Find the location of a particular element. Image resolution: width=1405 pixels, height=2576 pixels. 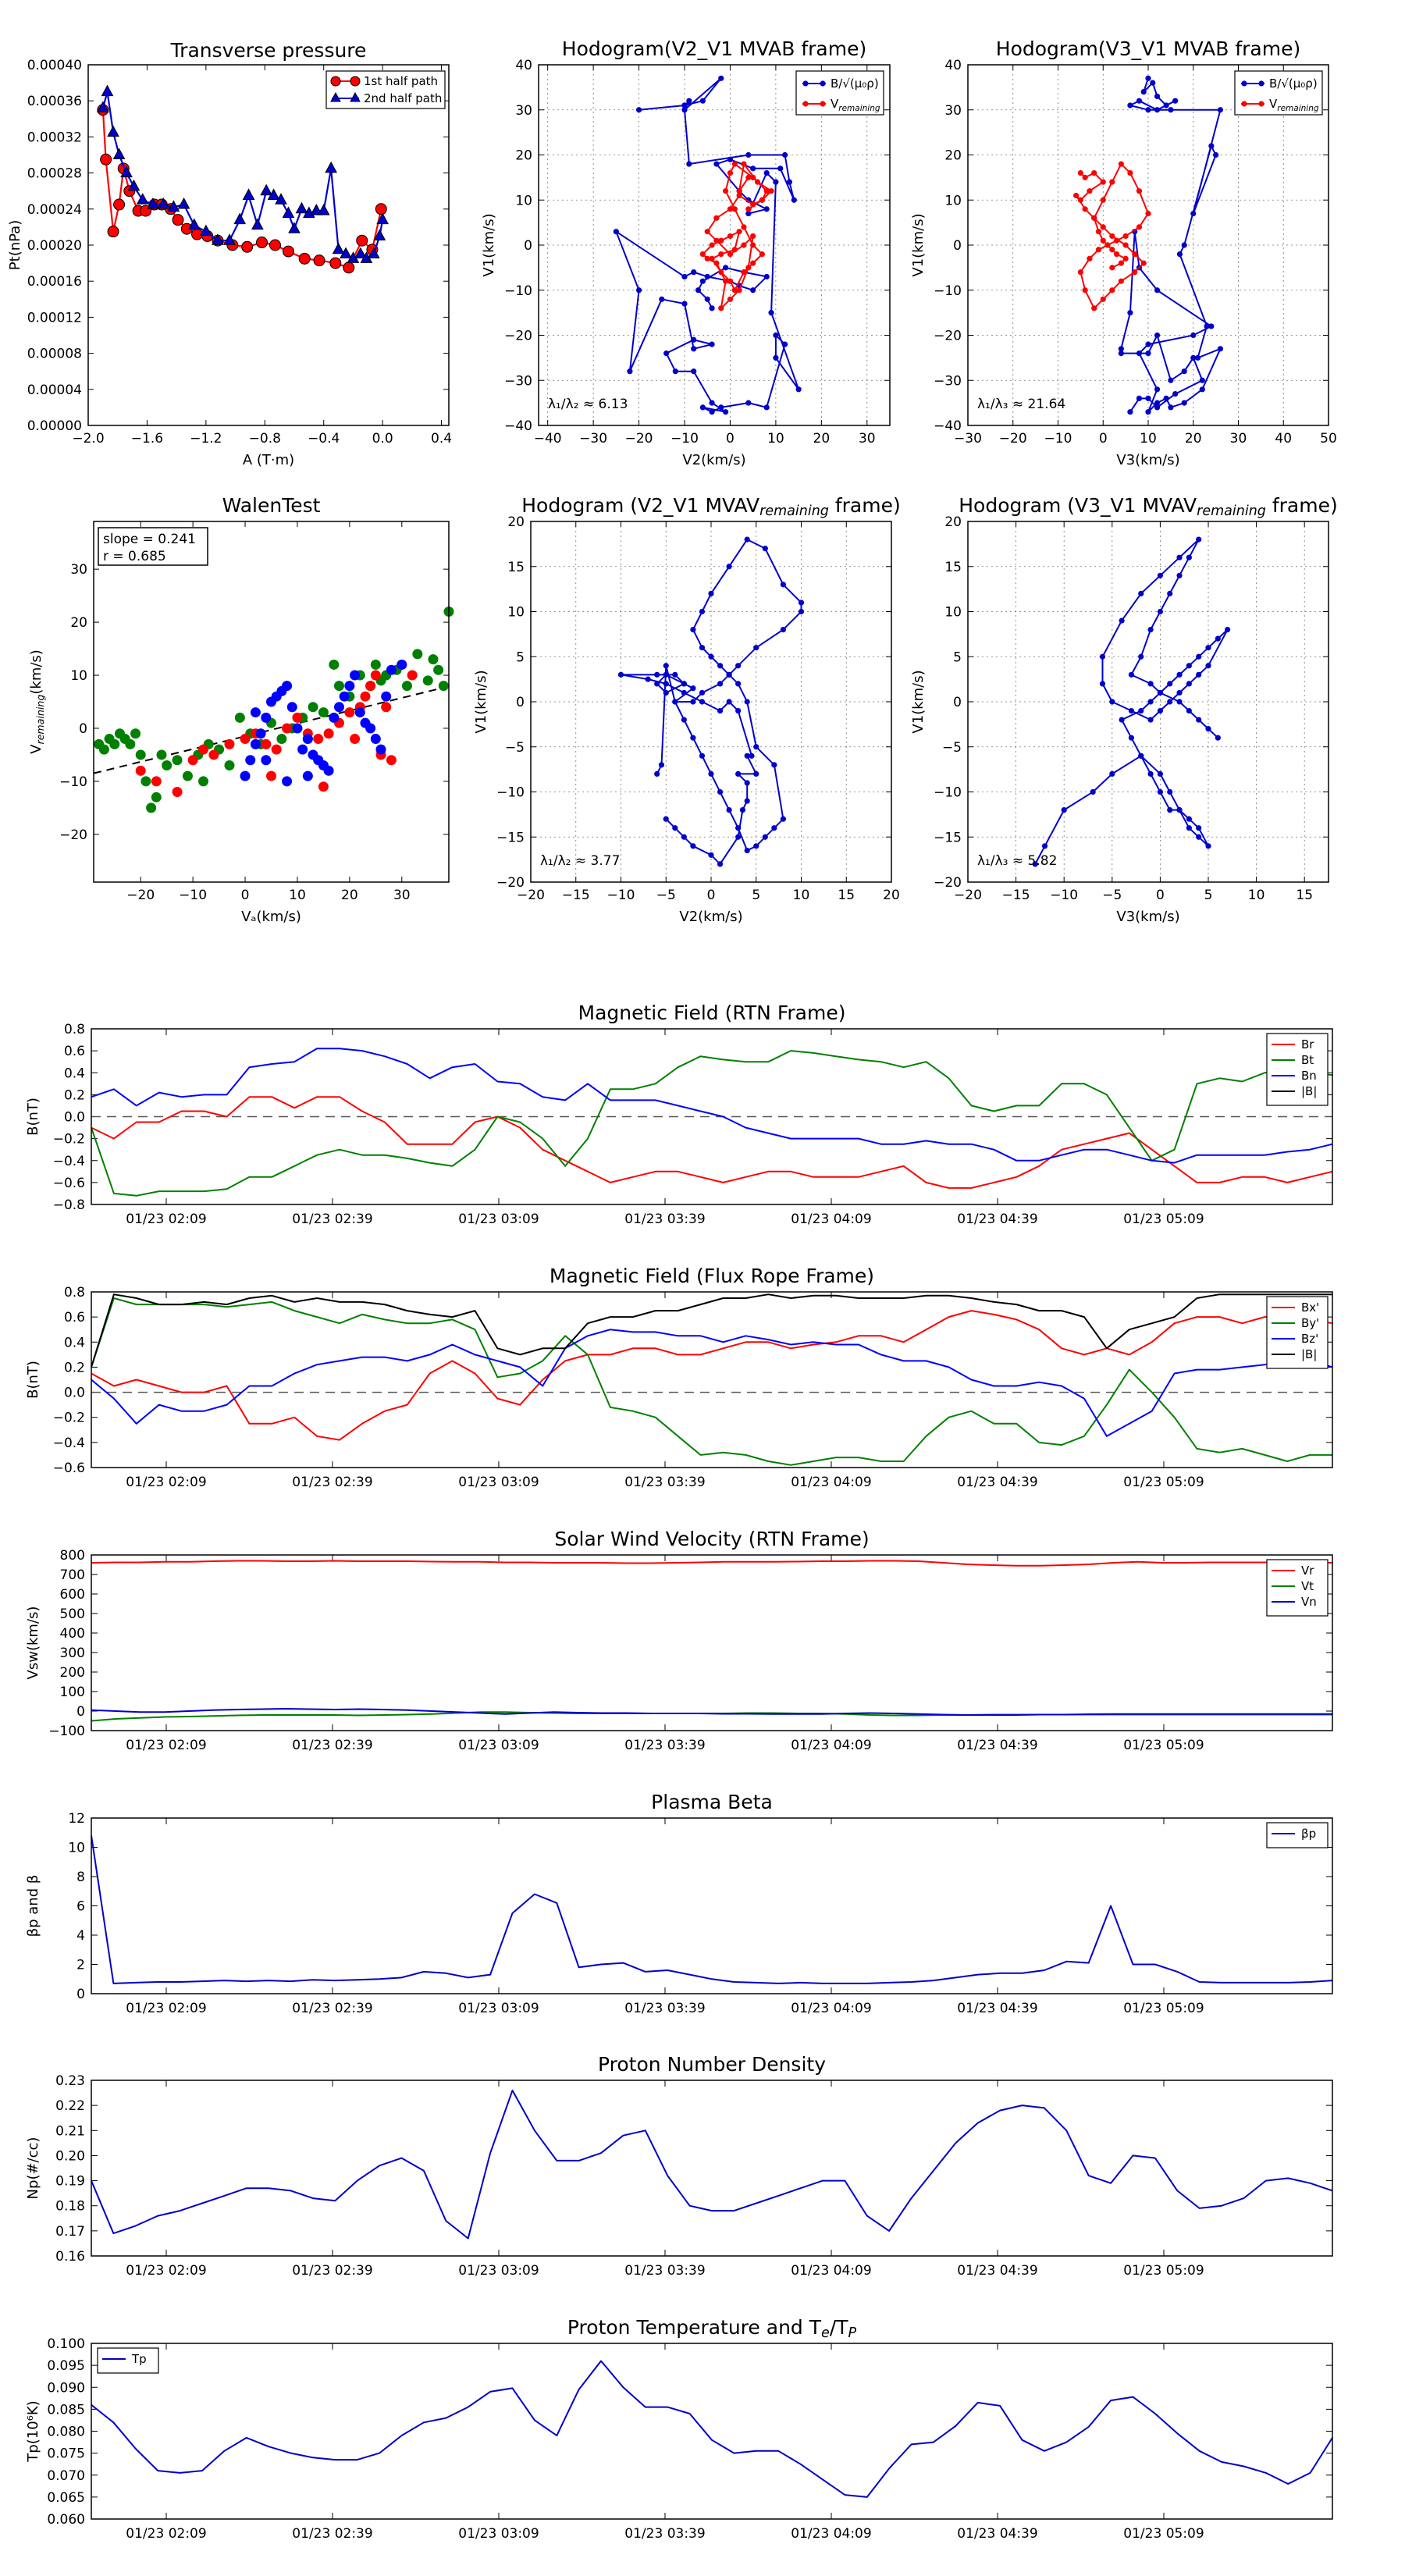

legend: B/√(μ₀ρ) Vremaining is located at coordinates (1279, 93).